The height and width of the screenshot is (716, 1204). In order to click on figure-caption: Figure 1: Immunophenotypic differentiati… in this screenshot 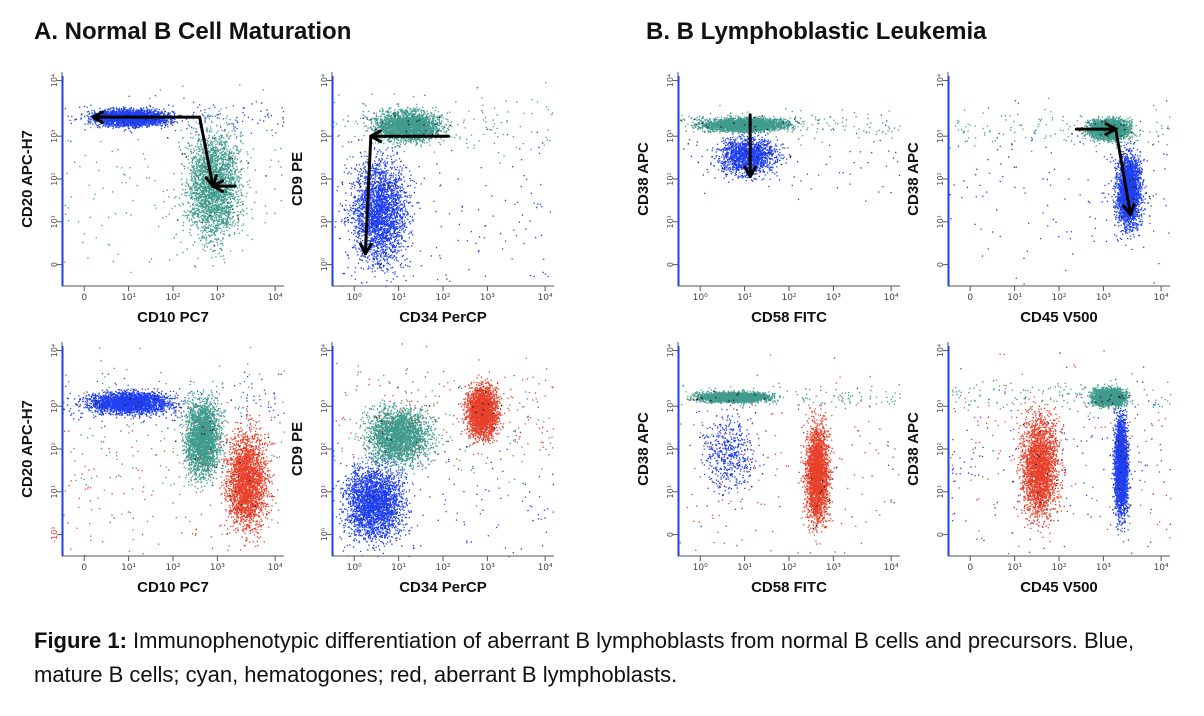, I will do `click(604, 658)`.